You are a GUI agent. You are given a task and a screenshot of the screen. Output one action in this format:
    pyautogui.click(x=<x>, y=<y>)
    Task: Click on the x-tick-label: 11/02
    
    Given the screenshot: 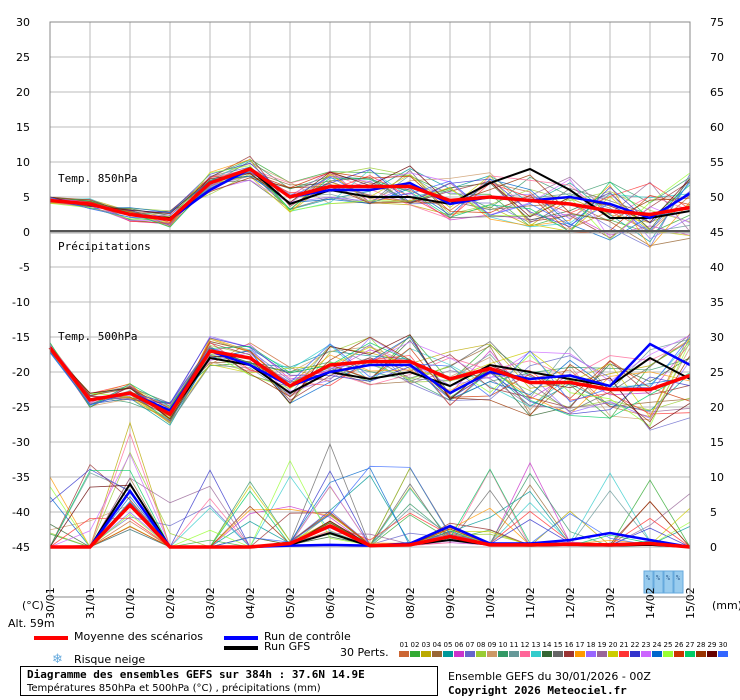 What is the action you would take?
    pyautogui.click(x=530, y=603)
    